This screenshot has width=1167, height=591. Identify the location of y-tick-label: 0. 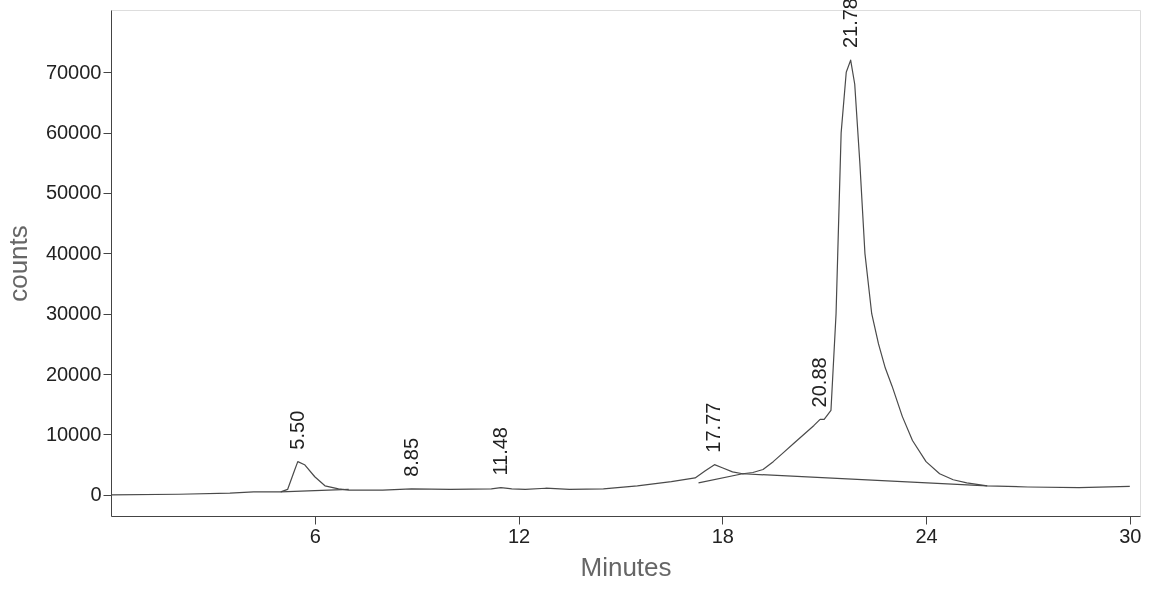
(96, 494).